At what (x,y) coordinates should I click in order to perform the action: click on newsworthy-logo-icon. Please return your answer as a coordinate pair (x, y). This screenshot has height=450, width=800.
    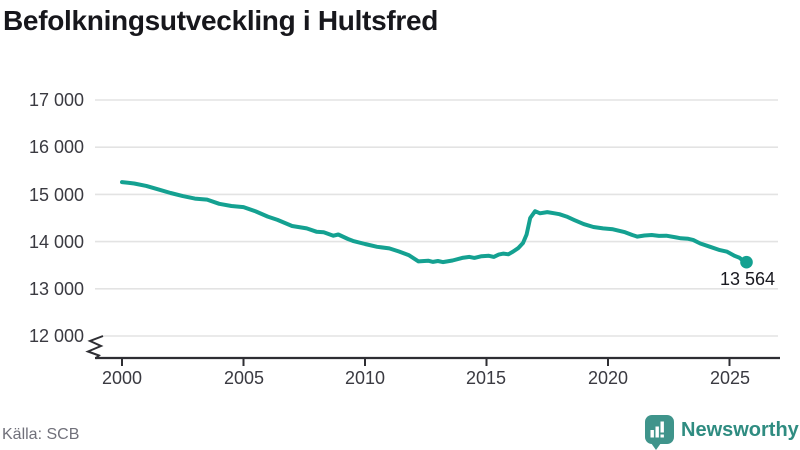
    Looking at the image, I should click on (659, 432).